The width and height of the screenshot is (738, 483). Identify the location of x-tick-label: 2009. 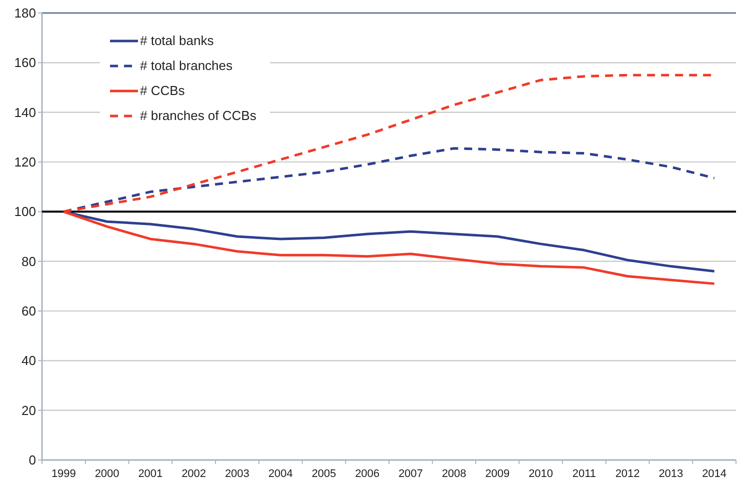
(497, 474).